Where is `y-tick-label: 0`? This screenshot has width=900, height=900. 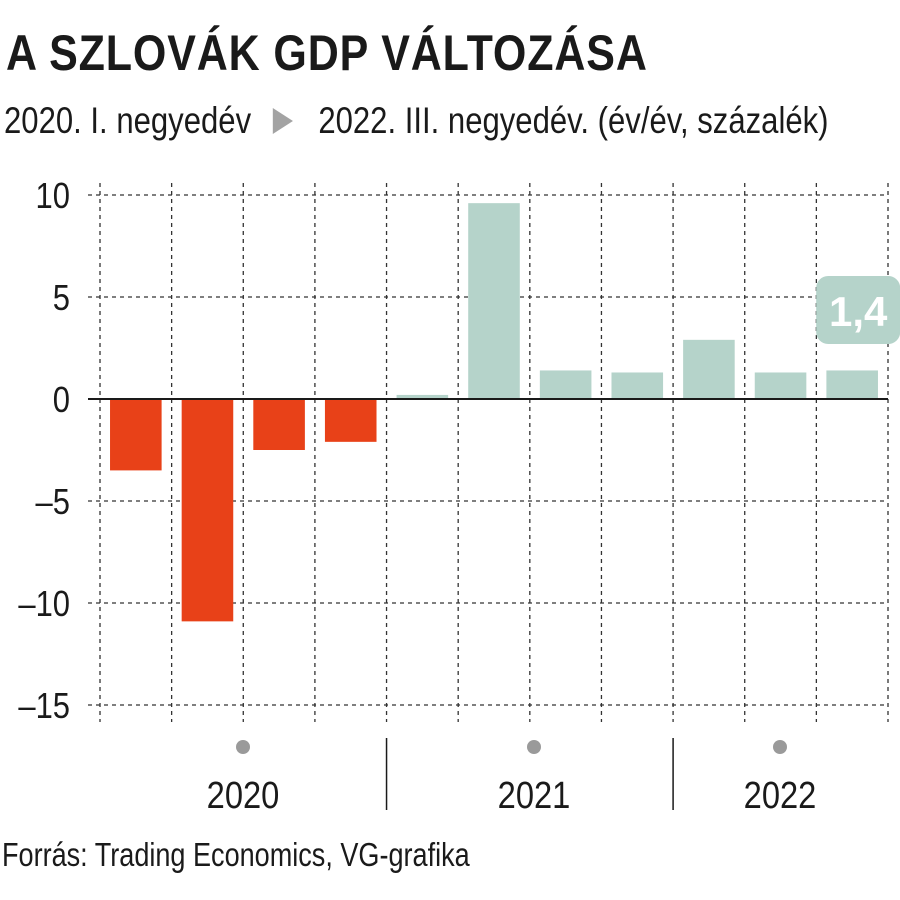
y-tick-label: 0 is located at coordinates (61, 401).